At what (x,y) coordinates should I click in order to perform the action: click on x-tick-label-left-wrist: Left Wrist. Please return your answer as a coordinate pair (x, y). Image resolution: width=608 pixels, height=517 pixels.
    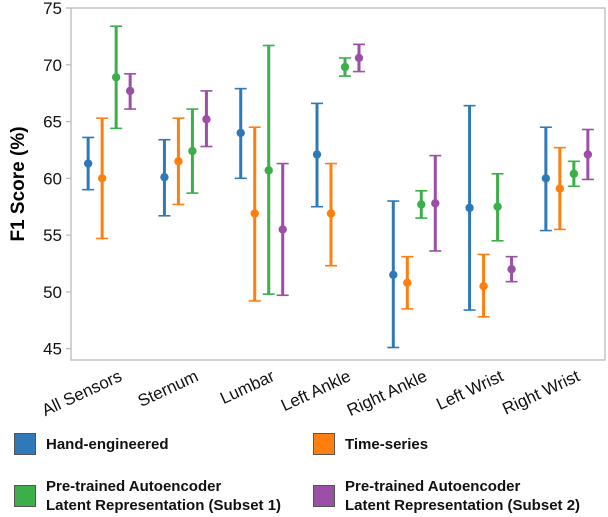
    Looking at the image, I should click on (469, 390).